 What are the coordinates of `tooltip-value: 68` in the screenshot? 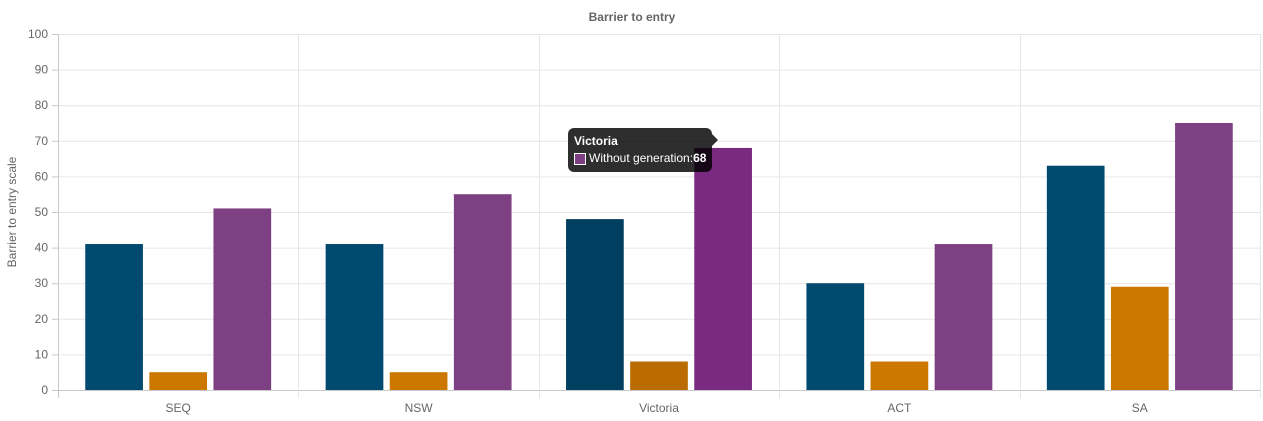 It's located at (700, 158).